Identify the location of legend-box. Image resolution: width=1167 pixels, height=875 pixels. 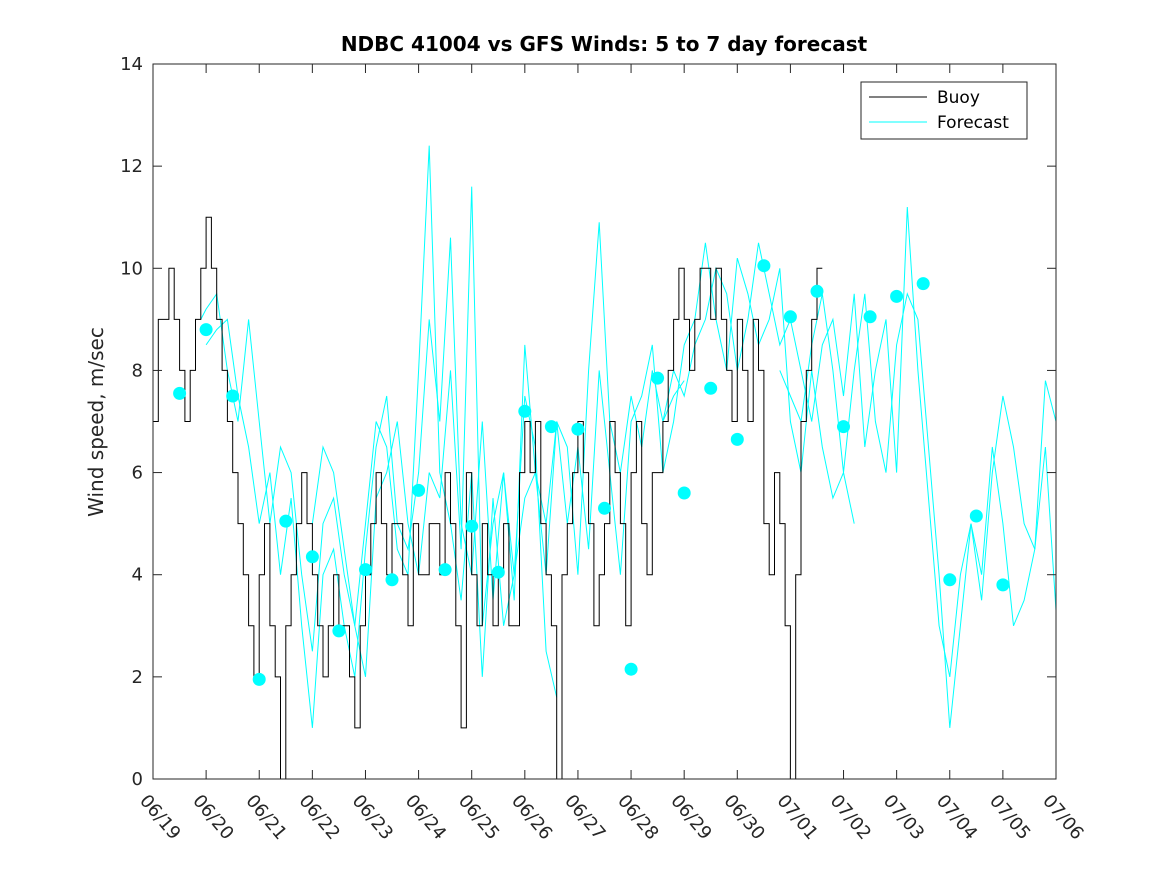
(944, 110).